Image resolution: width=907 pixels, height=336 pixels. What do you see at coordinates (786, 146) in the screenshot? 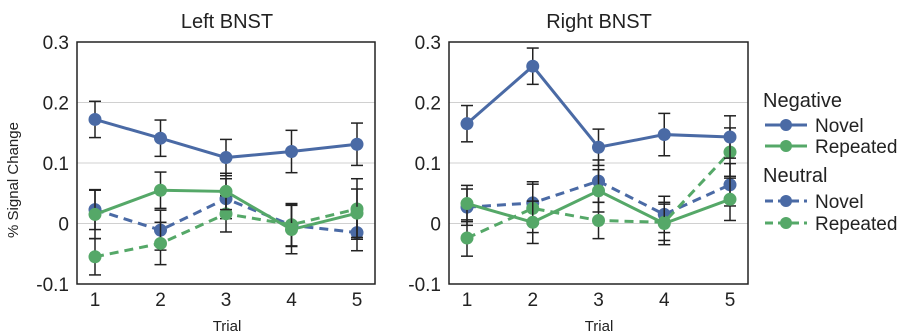
I see `legend-marker-negative-repeated` at bounding box center [786, 146].